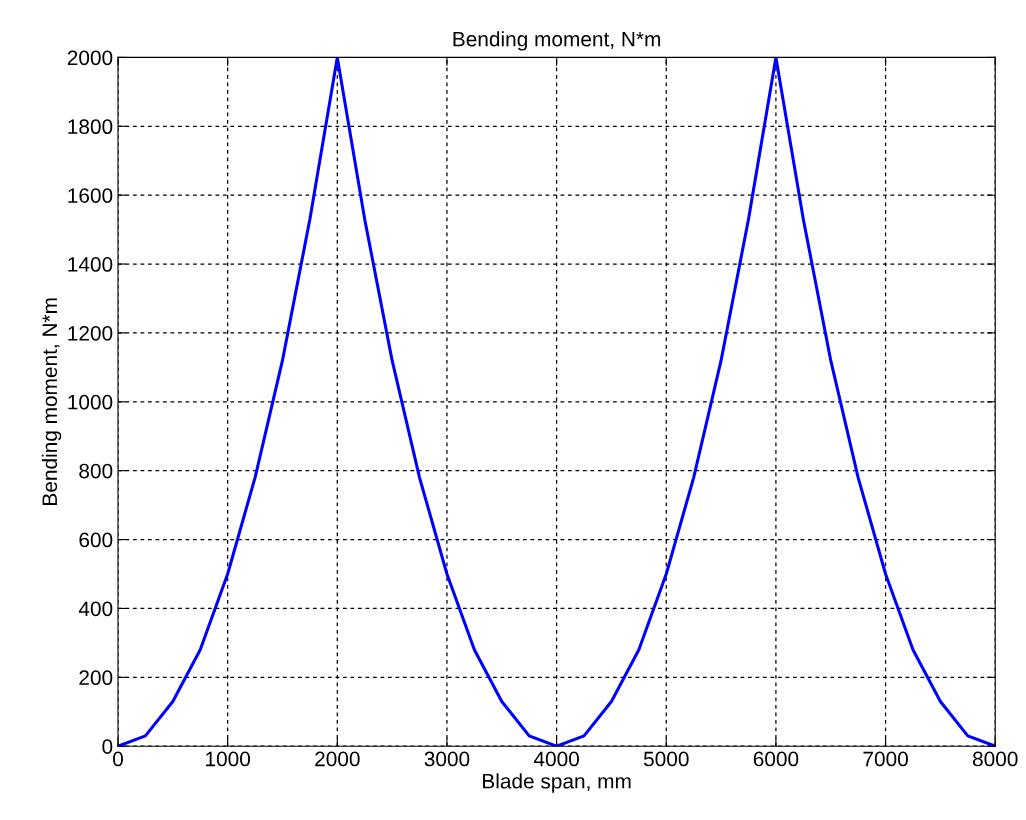  I want to click on x-tick-label: 6000, so click(776, 759).